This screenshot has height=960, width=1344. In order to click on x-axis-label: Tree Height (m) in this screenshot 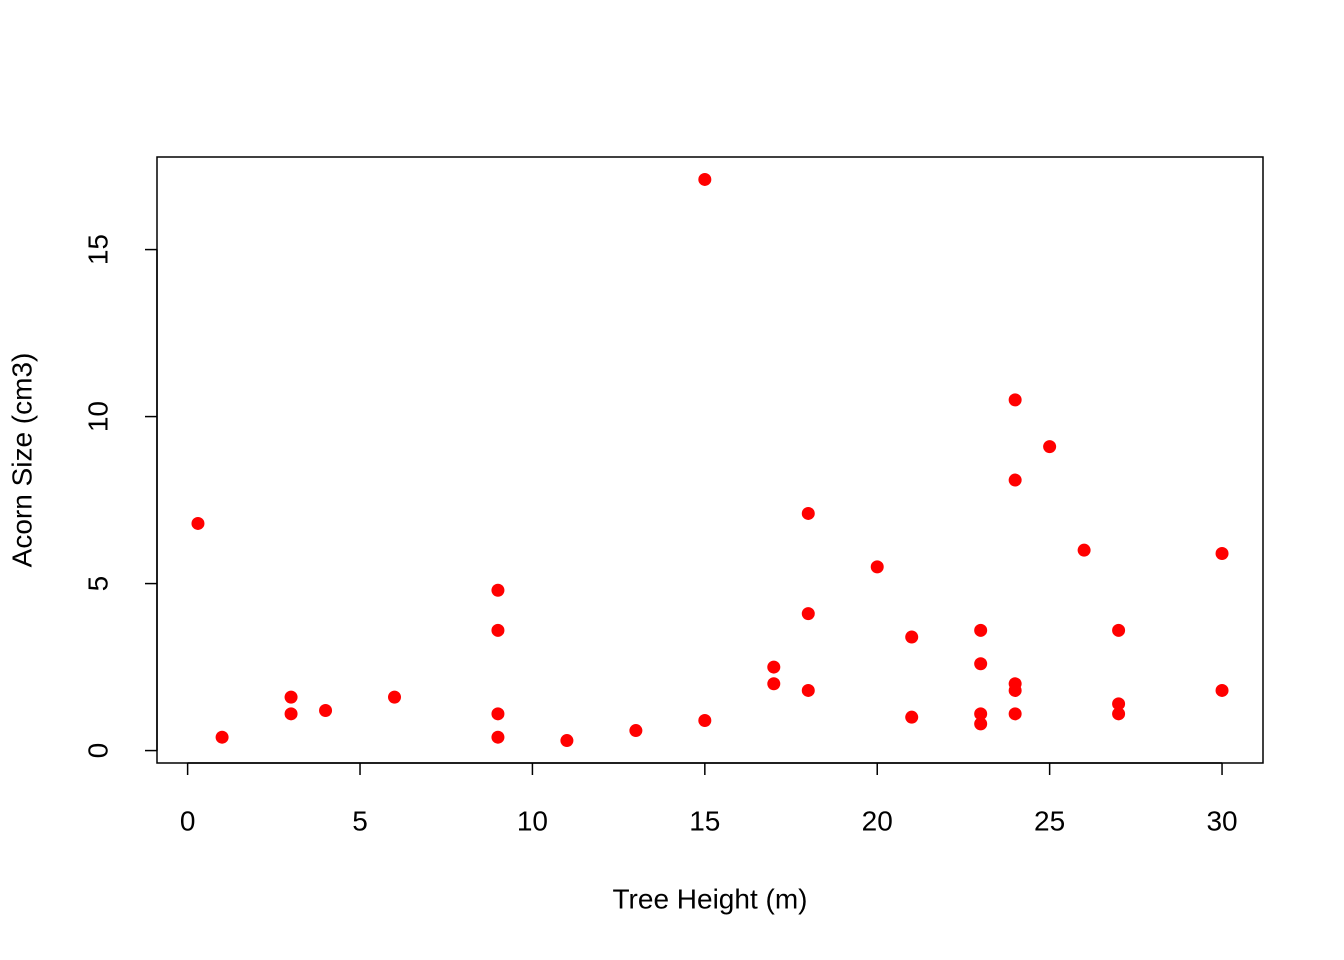, I will do `click(709, 898)`.